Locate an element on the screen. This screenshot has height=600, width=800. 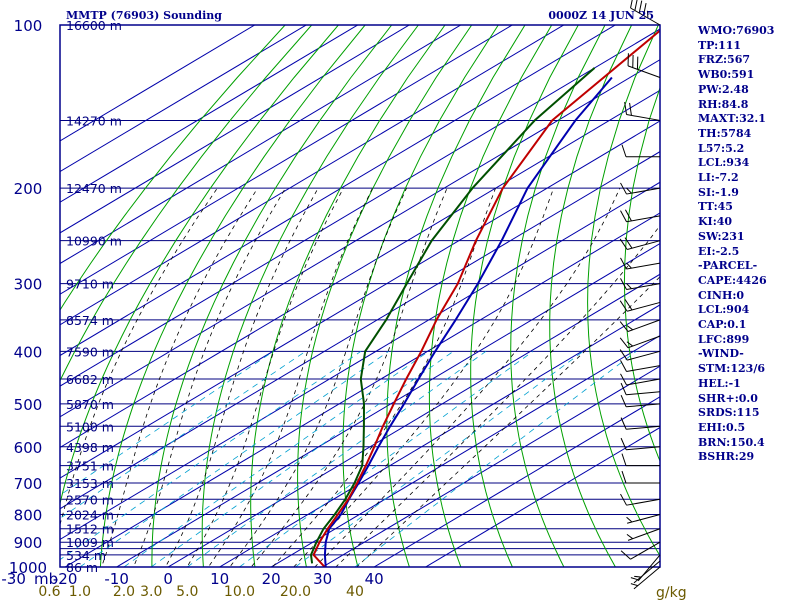
index-line: WB0:591 is located at coordinates (726, 75).